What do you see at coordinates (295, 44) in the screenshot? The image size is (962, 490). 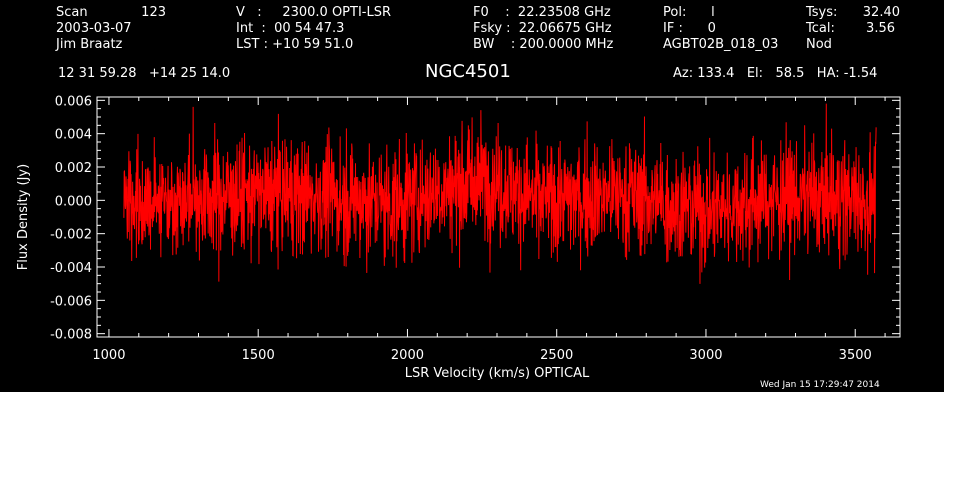 I see `lst-line: LST : +10 59 51.0` at bounding box center [295, 44].